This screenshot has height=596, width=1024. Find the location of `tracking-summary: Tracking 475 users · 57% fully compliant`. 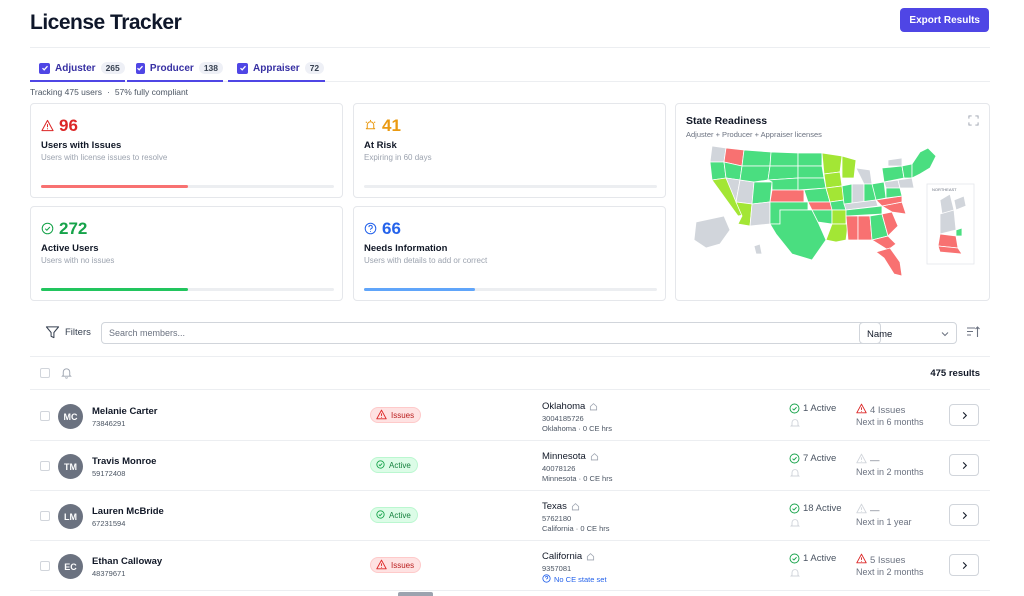

tracking-summary: Tracking 475 users · 57% fully compliant is located at coordinates (109, 92).